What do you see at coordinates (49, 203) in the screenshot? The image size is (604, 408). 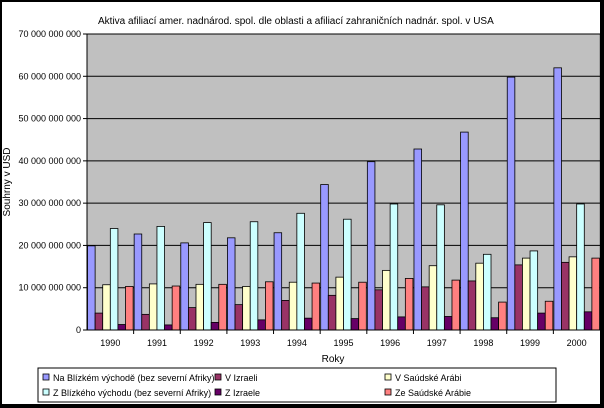 I see `y-tick-label: 30 000 000 000` at bounding box center [49, 203].